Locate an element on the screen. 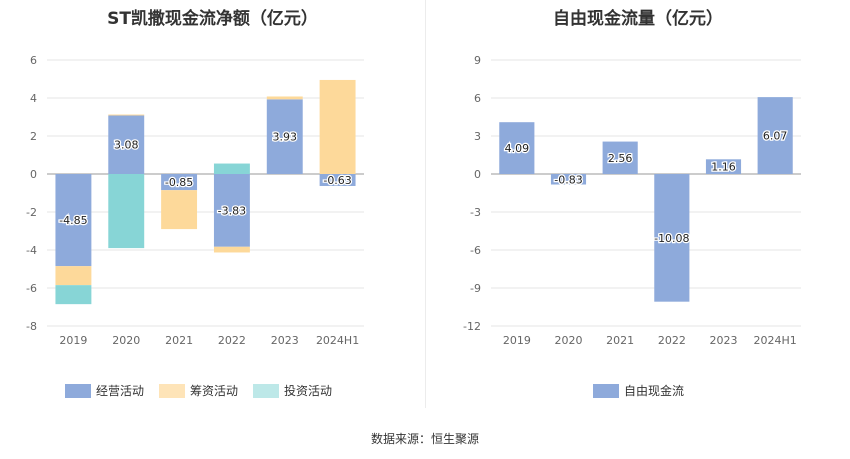 The image size is (850, 459). legend-label: 自由现金流 is located at coordinates (654, 390).